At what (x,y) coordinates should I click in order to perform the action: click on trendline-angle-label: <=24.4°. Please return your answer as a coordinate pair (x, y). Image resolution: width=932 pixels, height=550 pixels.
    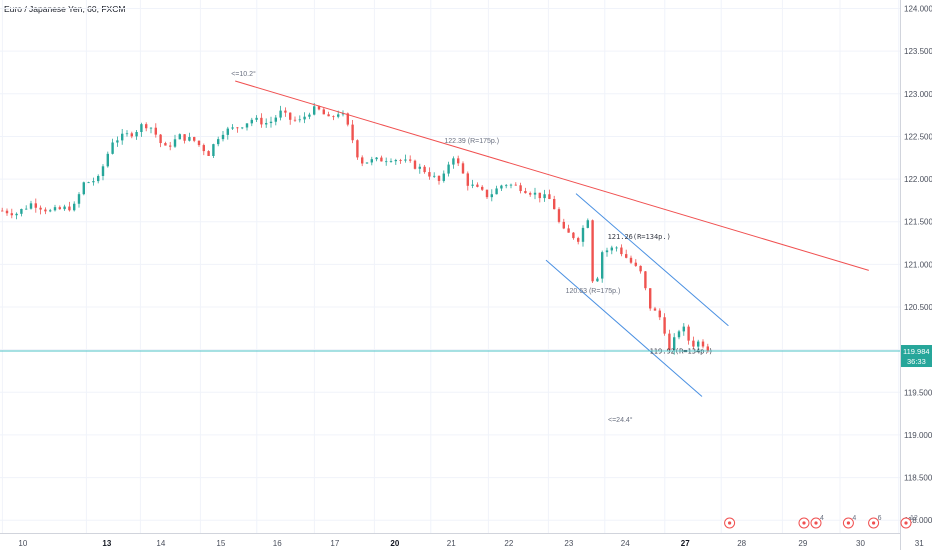
    Looking at the image, I should click on (620, 420).